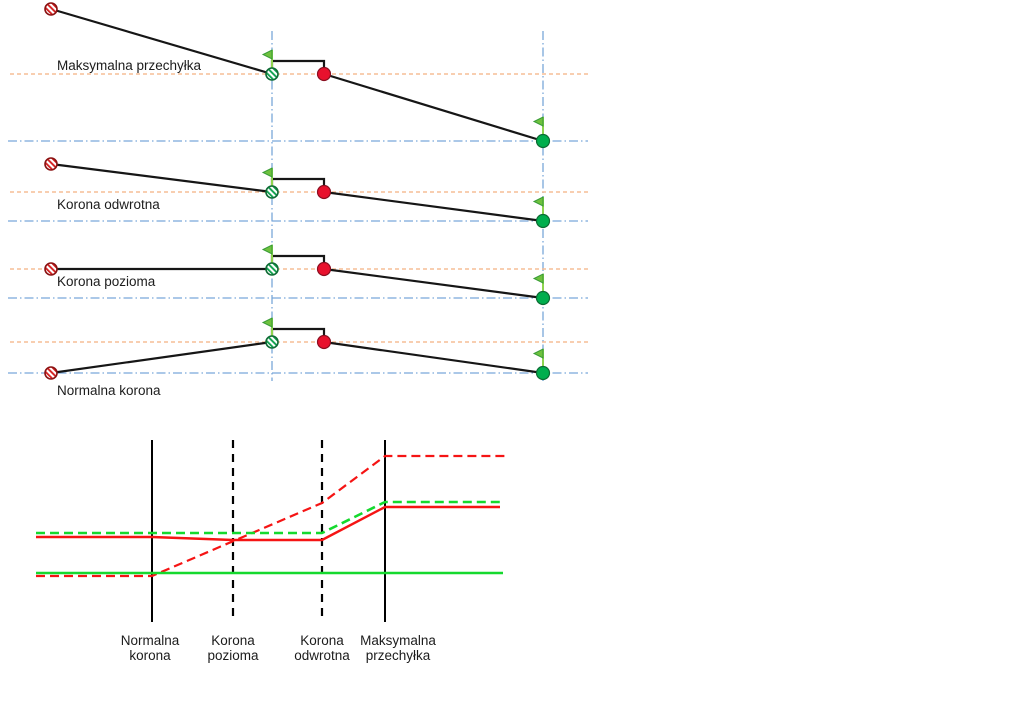 This screenshot has width=1024, height=720. I want to click on stage-label-korona-odwrotna: Korona odwrotna, so click(322, 648).